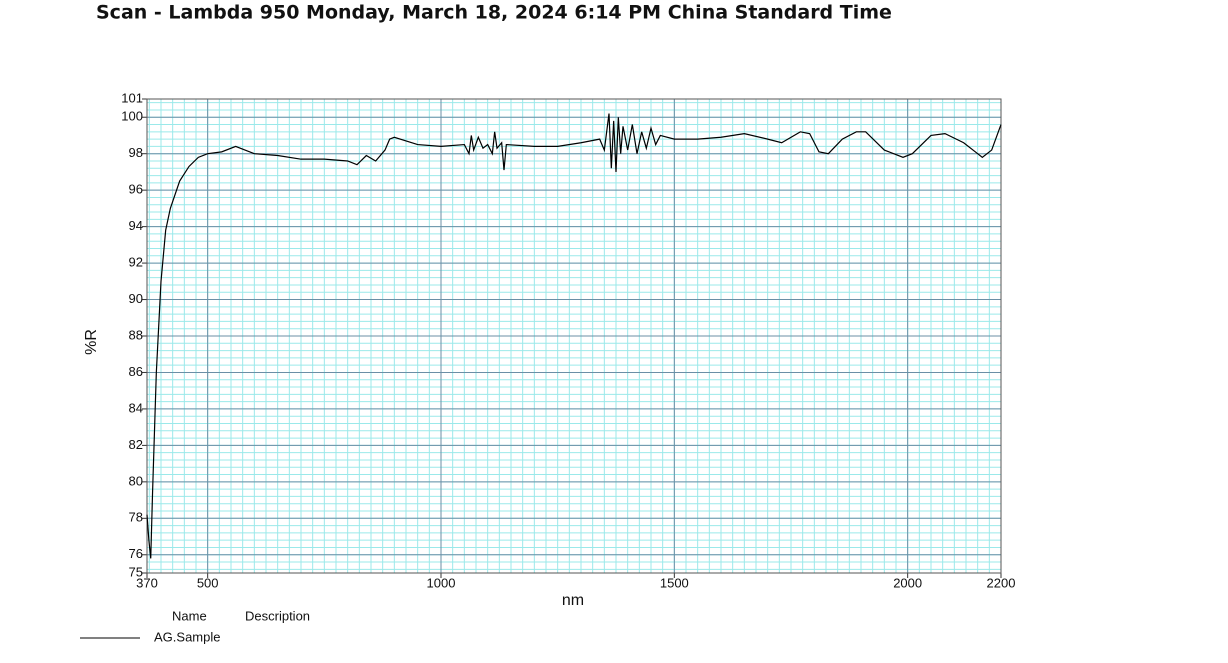 This screenshot has width=1228, height=663. Describe the element at coordinates (132, 97) in the screenshot. I see `y-tick-label: 101` at that location.